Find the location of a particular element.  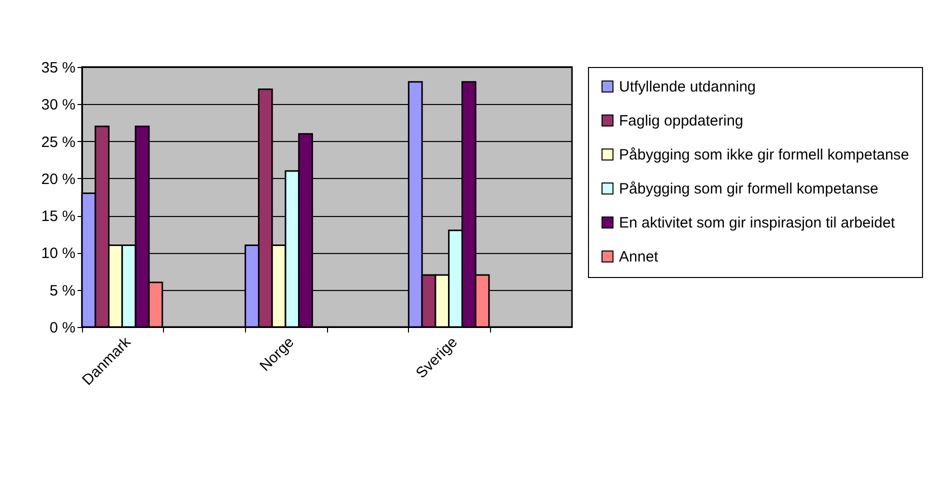

legend-label: Påbygging som ikke gir formell kompetanse is located at coordinates (764, 155).